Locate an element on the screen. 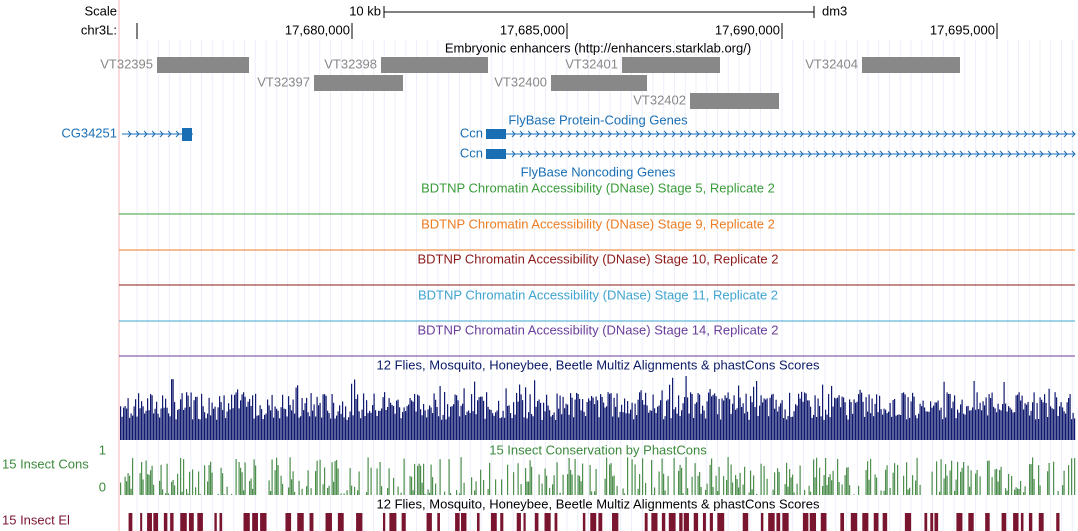  gene-label: Ccn is located at coordinates (471, 152).